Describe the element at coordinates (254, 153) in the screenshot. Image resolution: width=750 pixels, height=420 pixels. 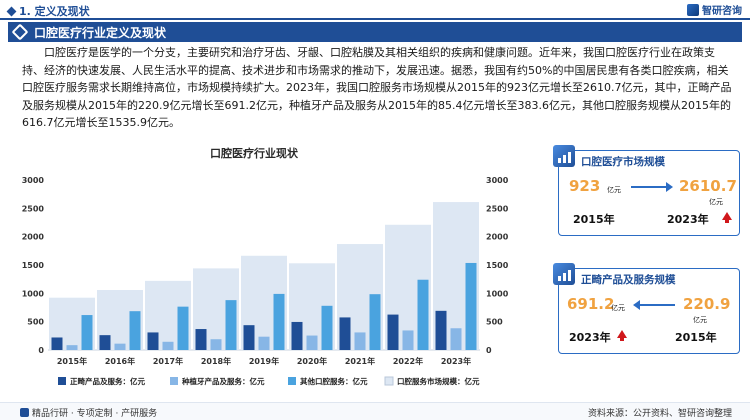
I see `chart-title: 口腔医疗行业现状` at that location.